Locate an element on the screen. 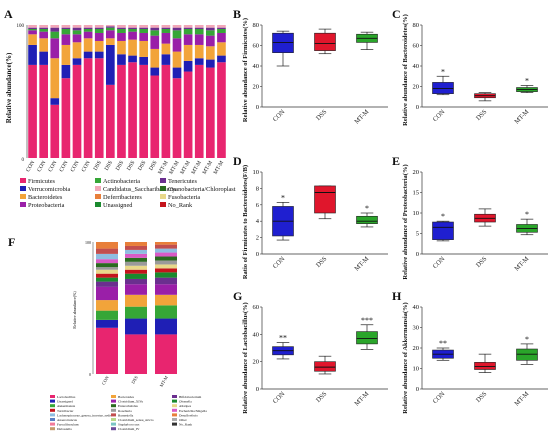  panel-a-xtick-label: MT-M is located at coordinates (219, 168).